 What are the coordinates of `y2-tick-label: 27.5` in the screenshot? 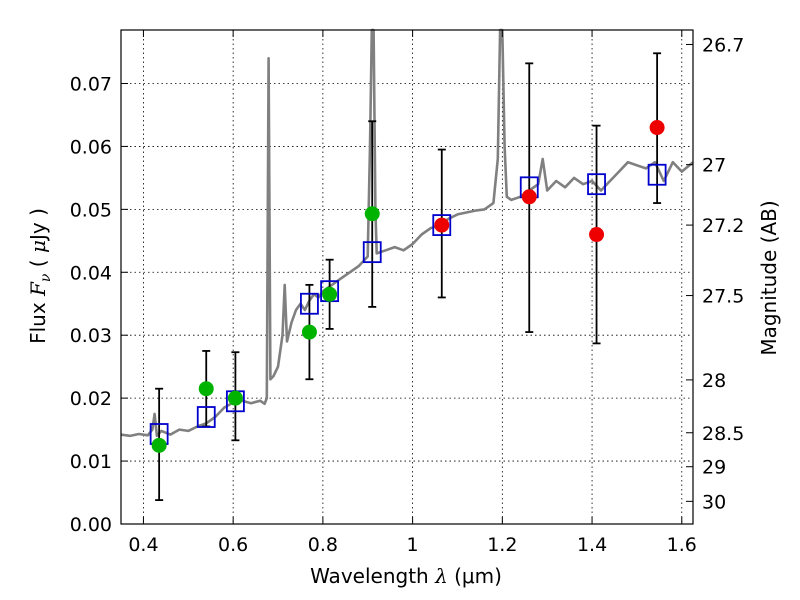 It's located at (723, 297).